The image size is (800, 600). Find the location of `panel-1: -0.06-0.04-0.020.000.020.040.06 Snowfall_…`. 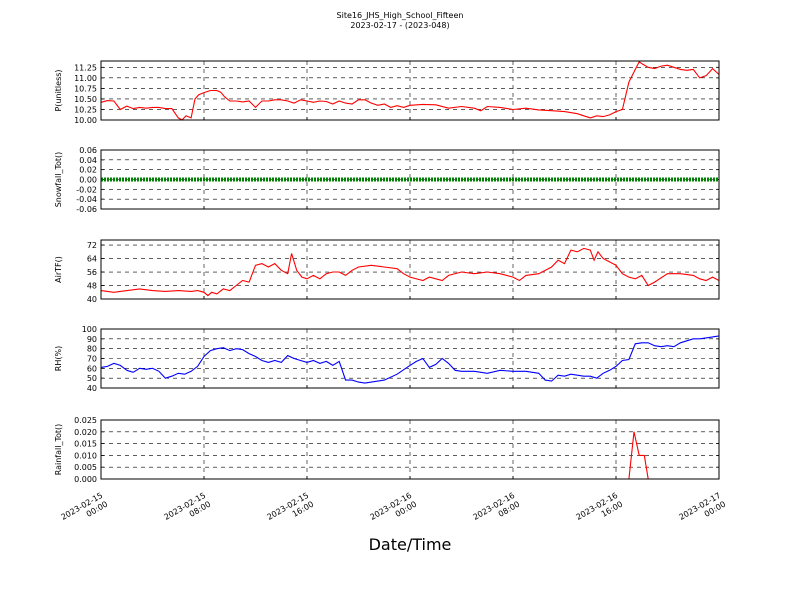

panel-1: -0.06-0.04-0.020.000.020.040.06 Snowfall_… is located at coordinates (387, 180).